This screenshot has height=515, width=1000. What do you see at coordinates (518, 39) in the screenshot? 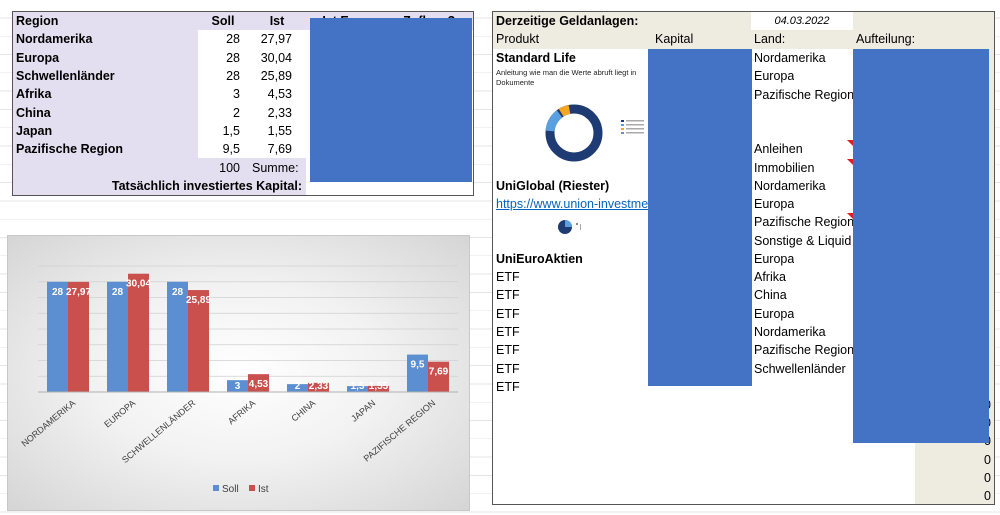
I see `header-produkt: Produkt` at bounding box center [518, 39].